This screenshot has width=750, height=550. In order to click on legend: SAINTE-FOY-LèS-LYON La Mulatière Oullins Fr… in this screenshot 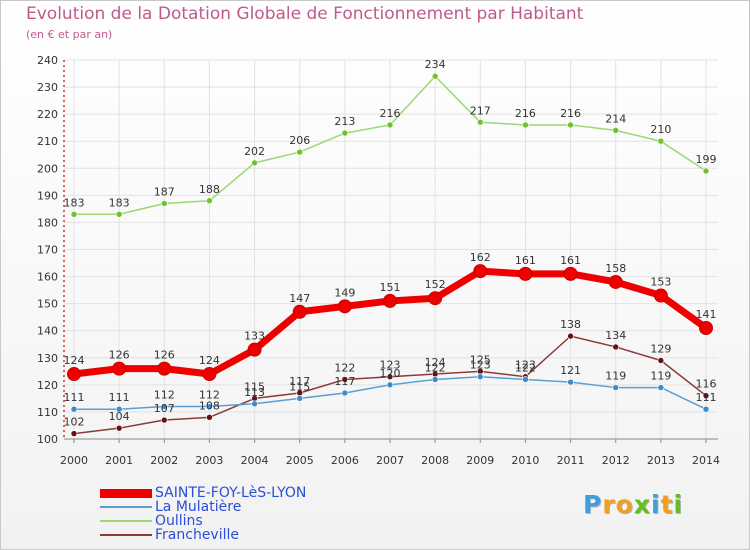, I will do `click(260, 514)`.